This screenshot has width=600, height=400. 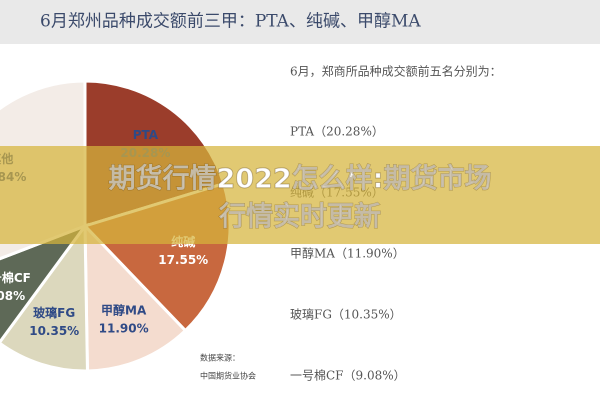 I want to click on slice-name: 一号棉CF, so click(x=15, y=277).